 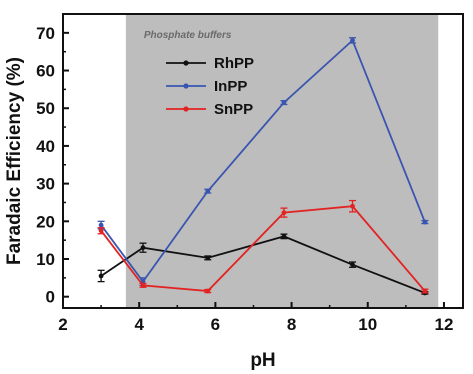 What do you see at coordinates (45, 71) in the screenshot?
I see `y-tick-label: 60` at bounding box center [45, 71].